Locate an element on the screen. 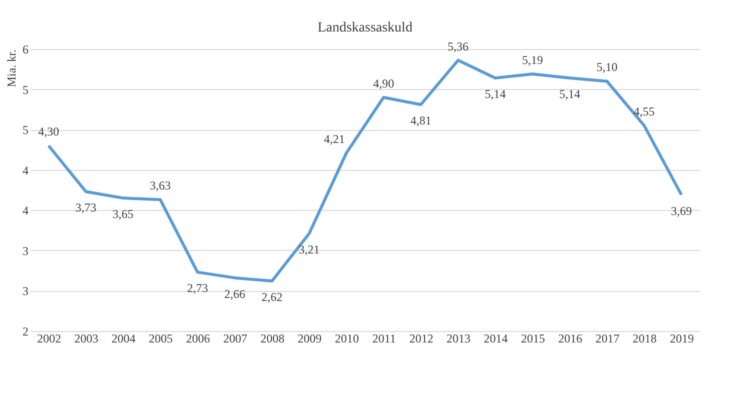  chart-title: Landskassaskuld is located at coordinates (365, 28).